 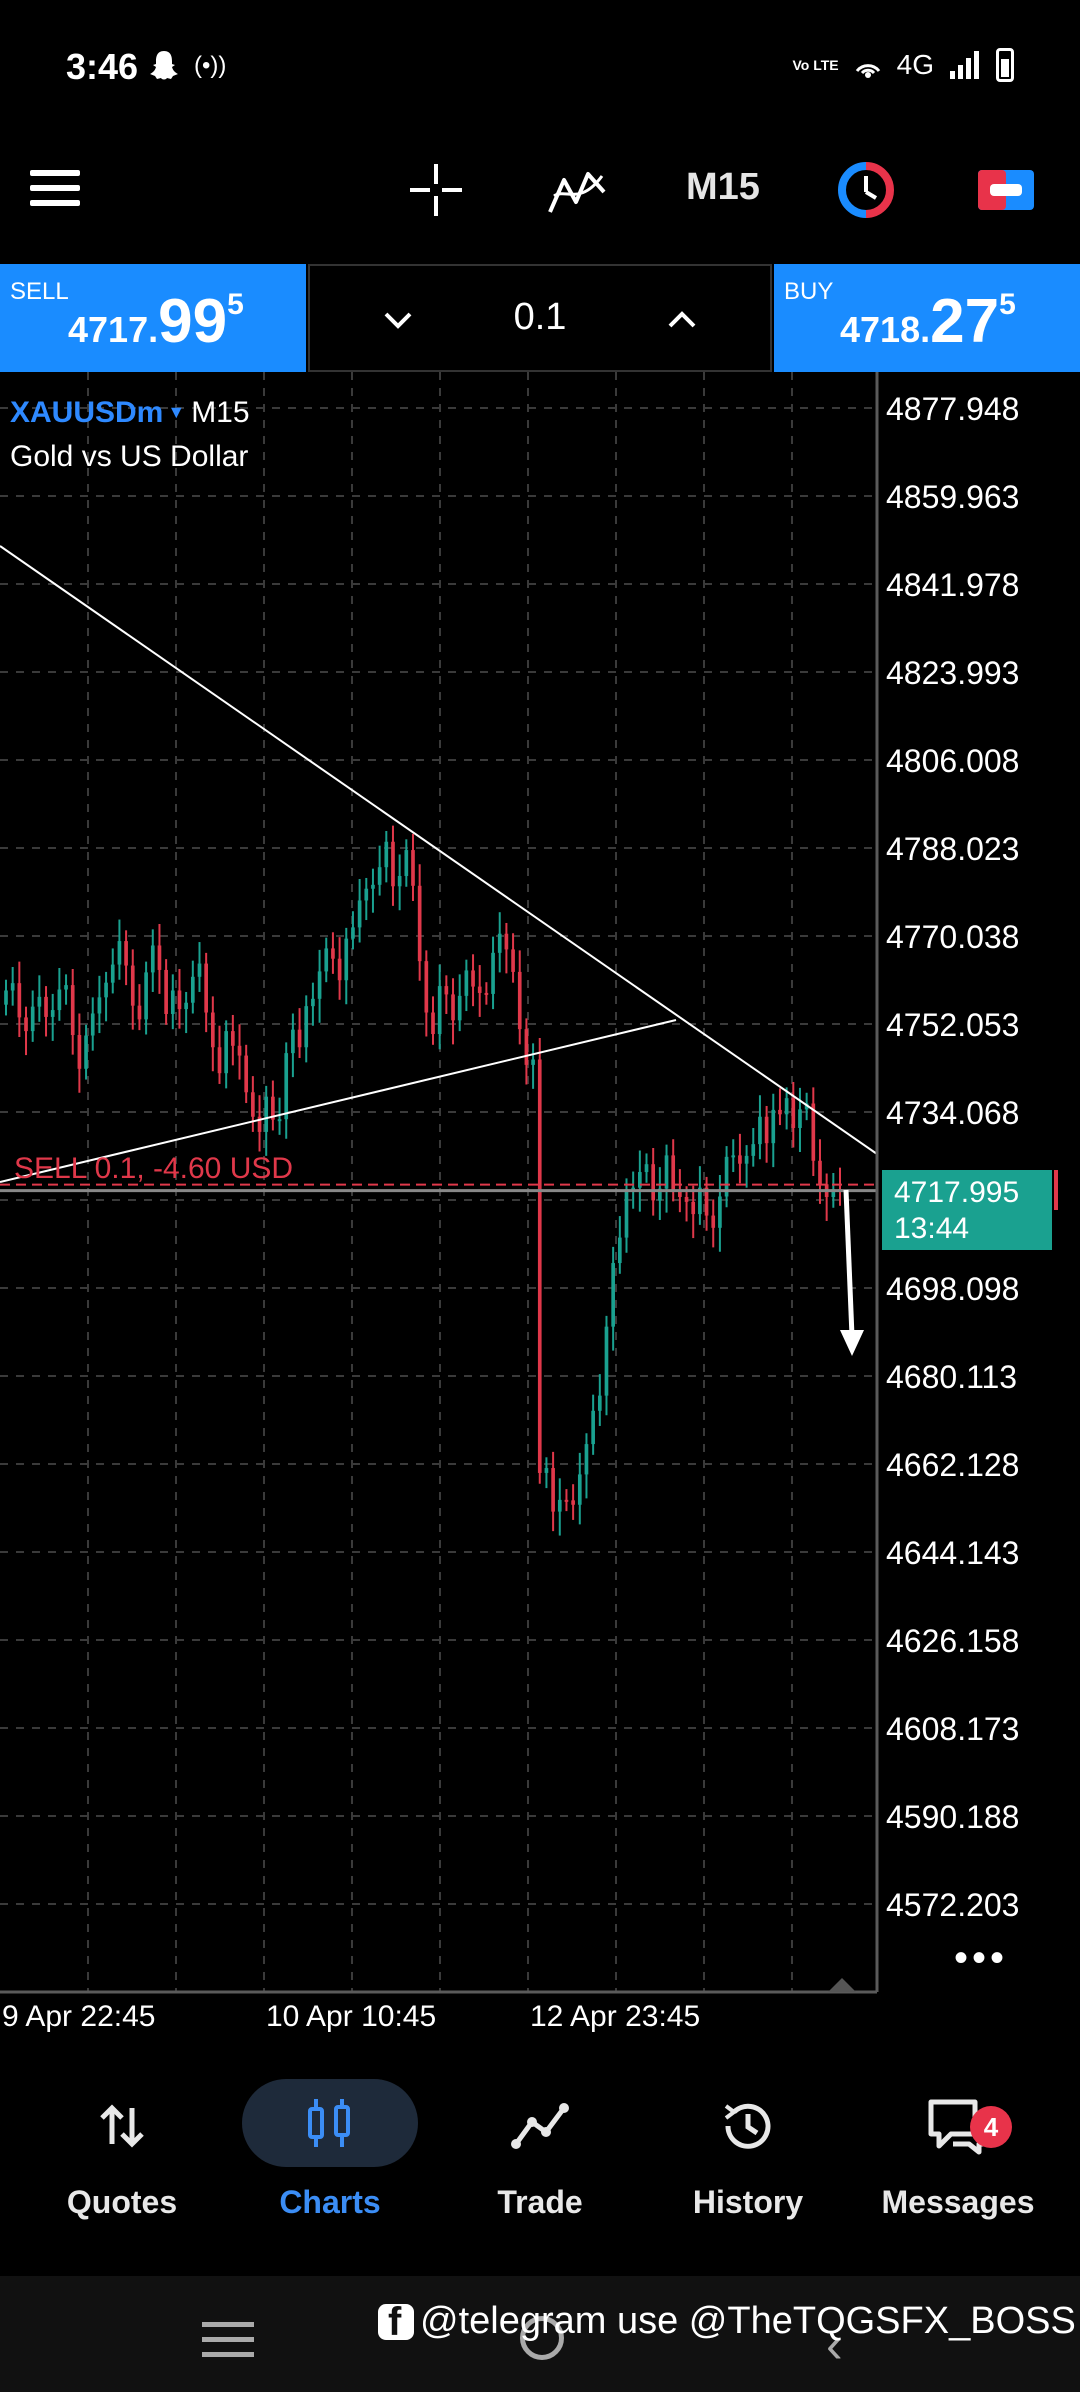 What do you see at coordinates (1007, 304) in the screenshot?
I see `buy-price-sup: 5` at bounding box center [1007, 304].